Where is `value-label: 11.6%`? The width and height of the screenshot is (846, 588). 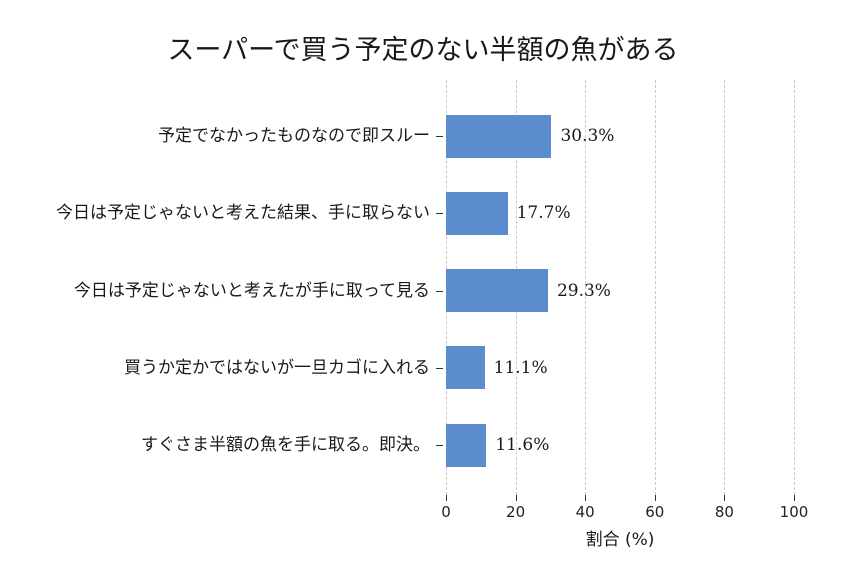
value-label: 11.6% is located at coordinates (522, 445).